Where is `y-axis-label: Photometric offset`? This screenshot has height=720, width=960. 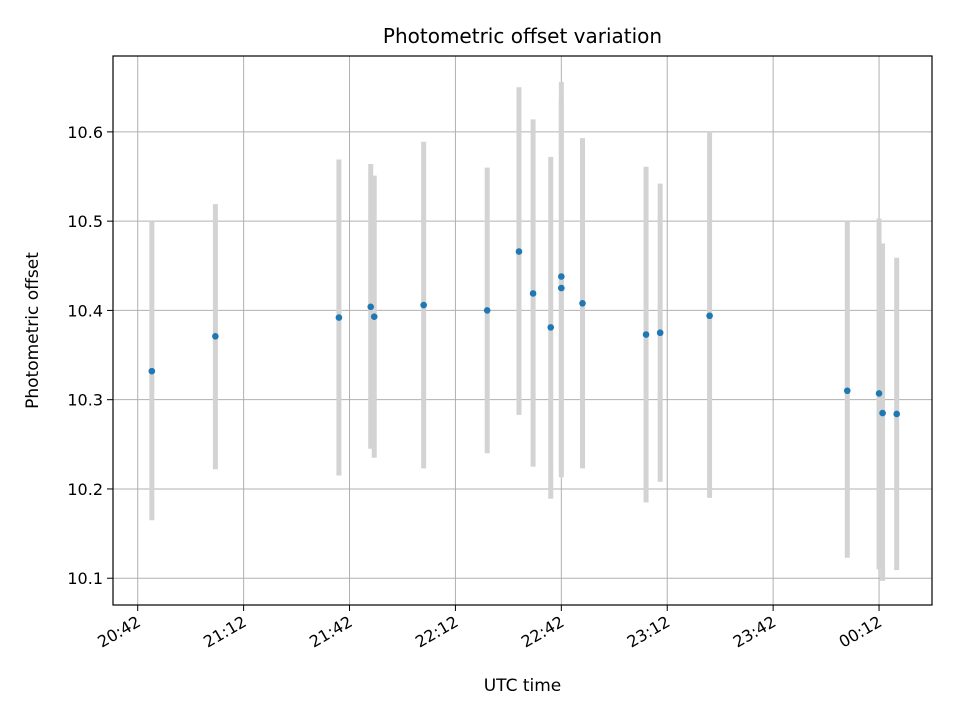 y-axis-label: Photometric offset is located at coordinates (33, 330).